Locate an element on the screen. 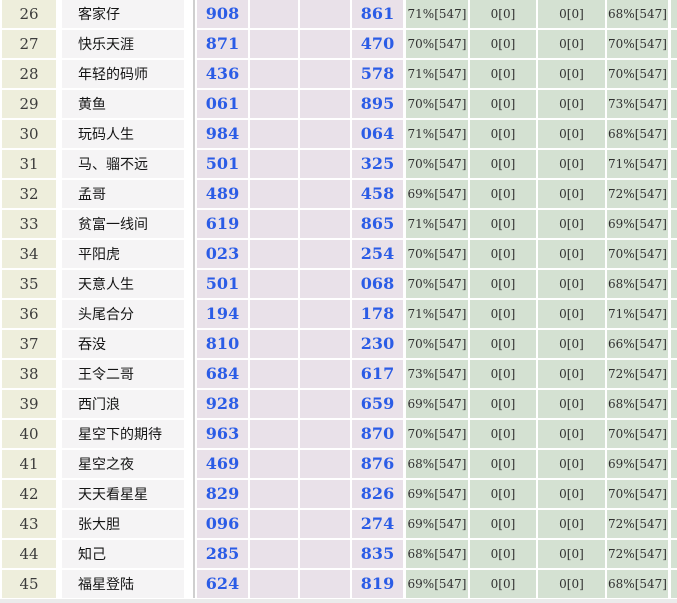  table-row: 36 头尾合分 194 178 71%[547] 0[0] 0[0] 71%[547] is located at coordinates (338, 314).